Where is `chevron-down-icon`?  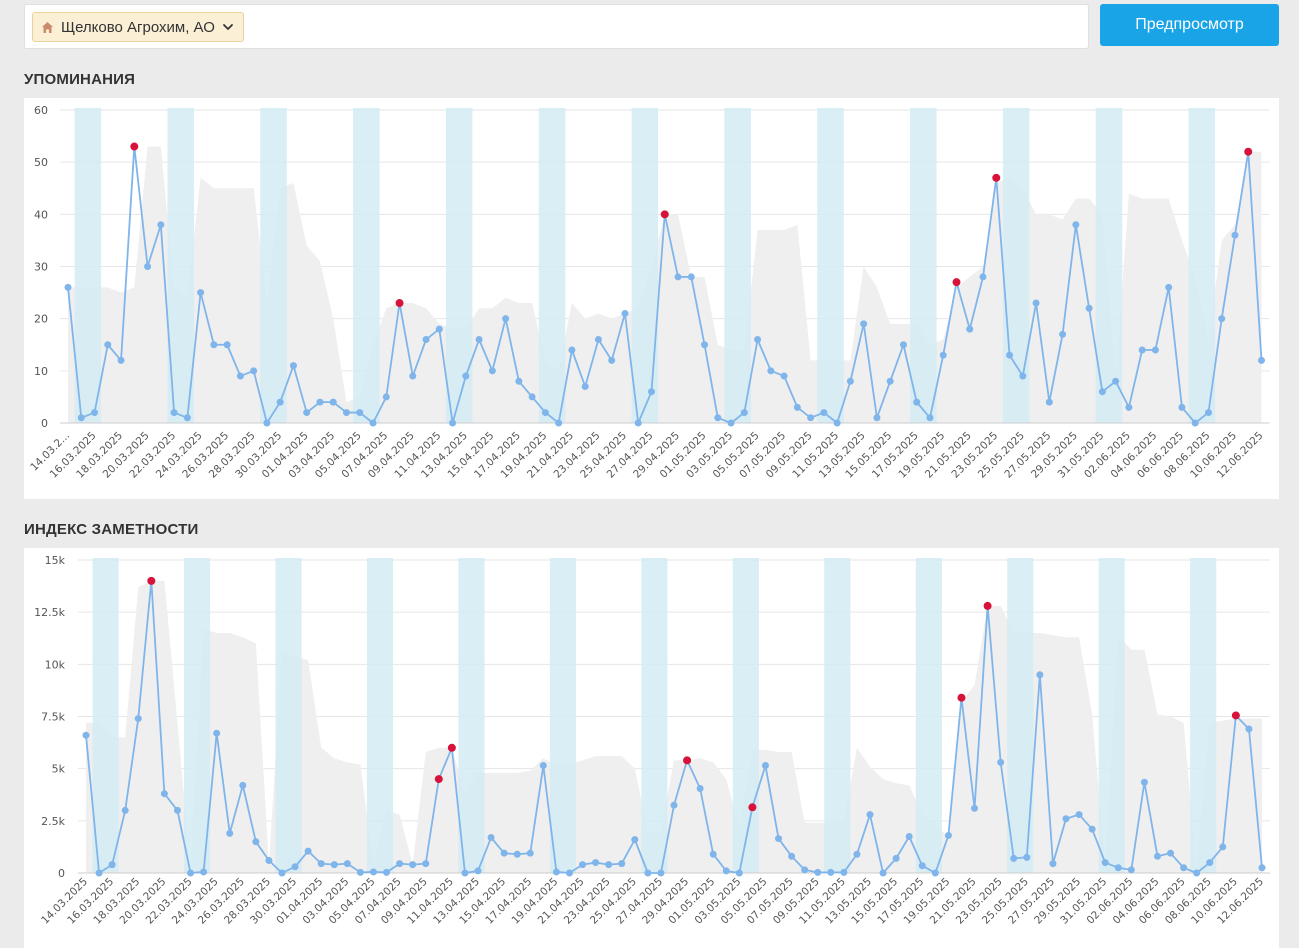
chevron-down-icon is located at coordinates (228, 27).